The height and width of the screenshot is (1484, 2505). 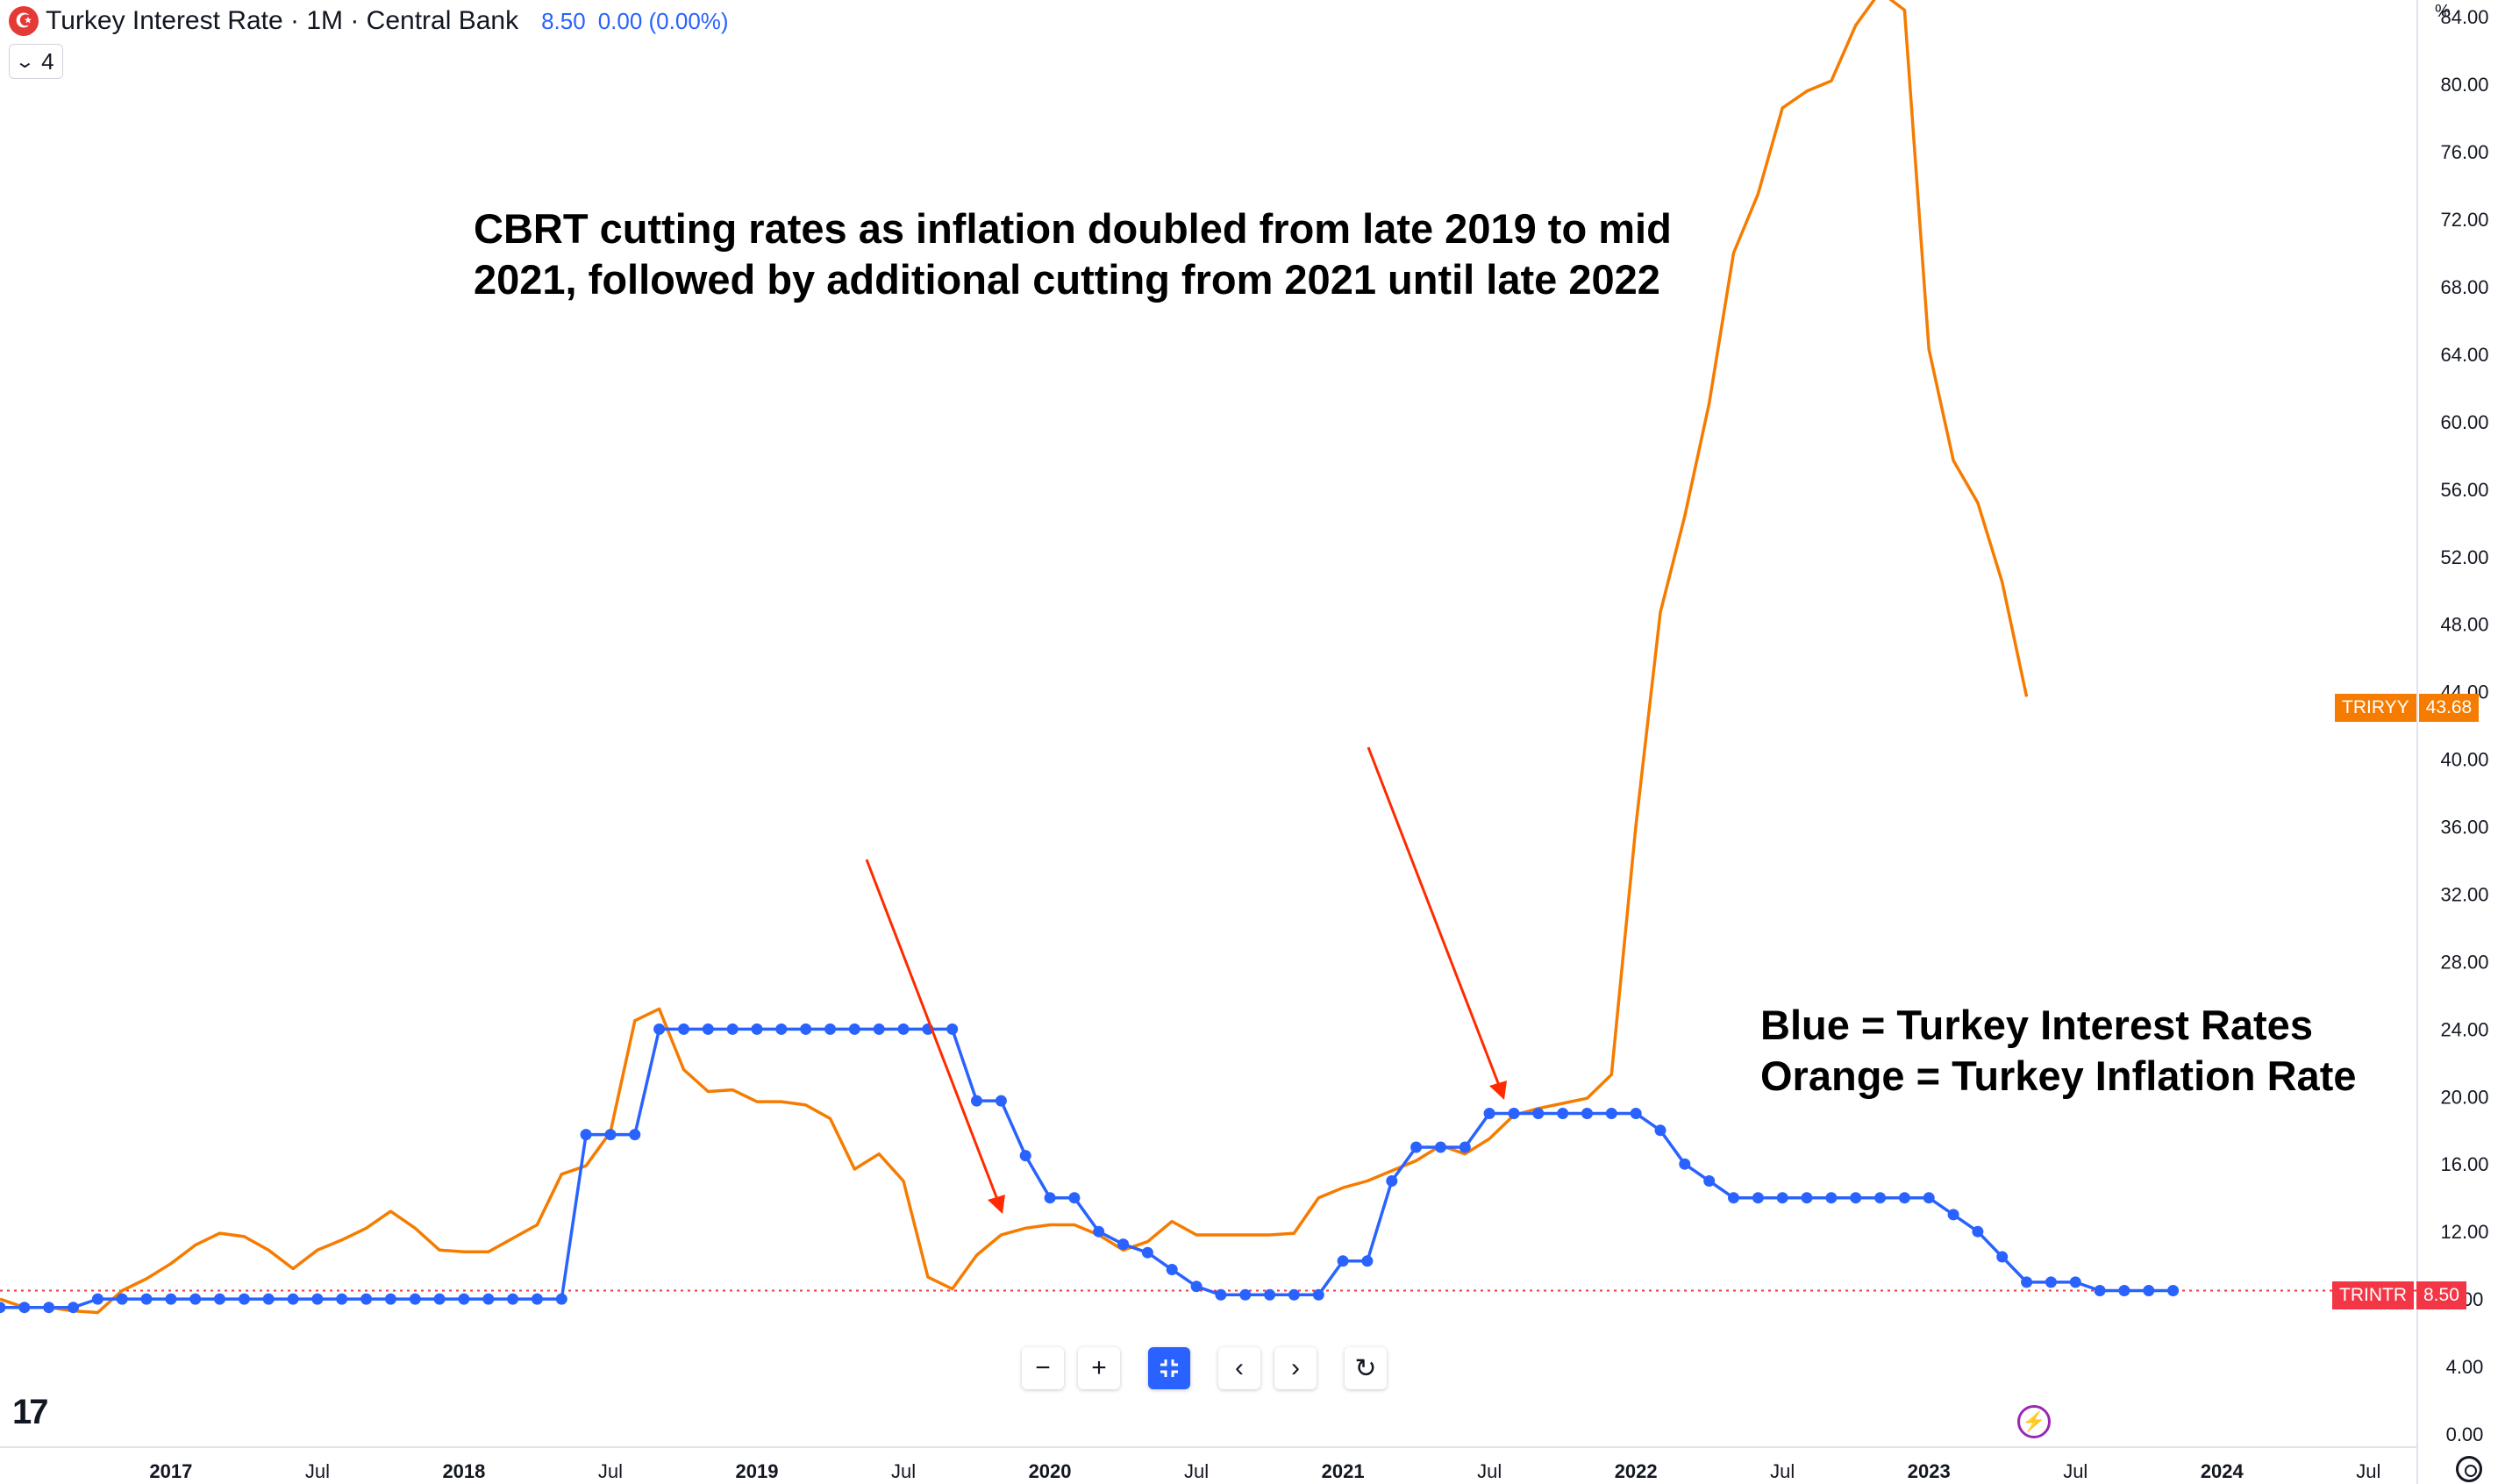 I want to click on tradingview-logo-icon: 17, so click(x=30, y=1412).